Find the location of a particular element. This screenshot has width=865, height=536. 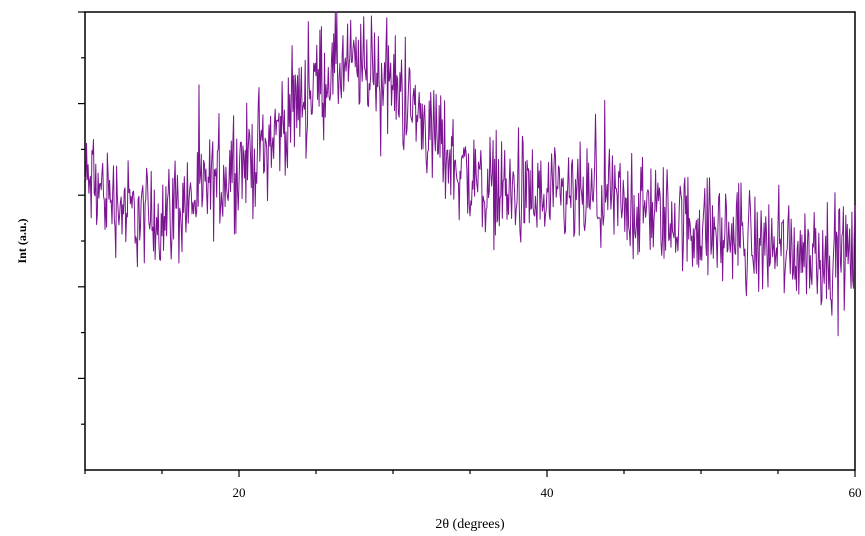

x-tick-label: 60 is located at coordinates (855, 492).